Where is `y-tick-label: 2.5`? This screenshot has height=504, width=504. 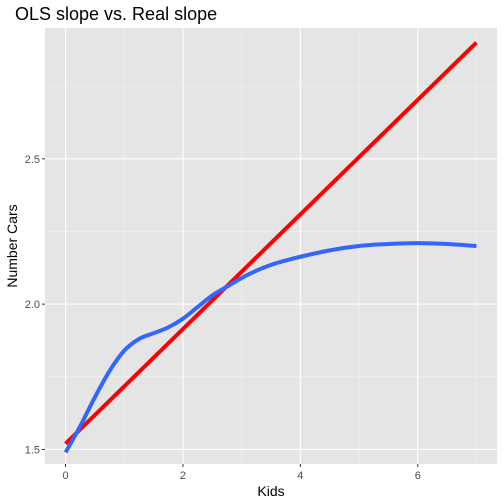
y-tick-label: 2.5 is located at coordinates (32, 160).